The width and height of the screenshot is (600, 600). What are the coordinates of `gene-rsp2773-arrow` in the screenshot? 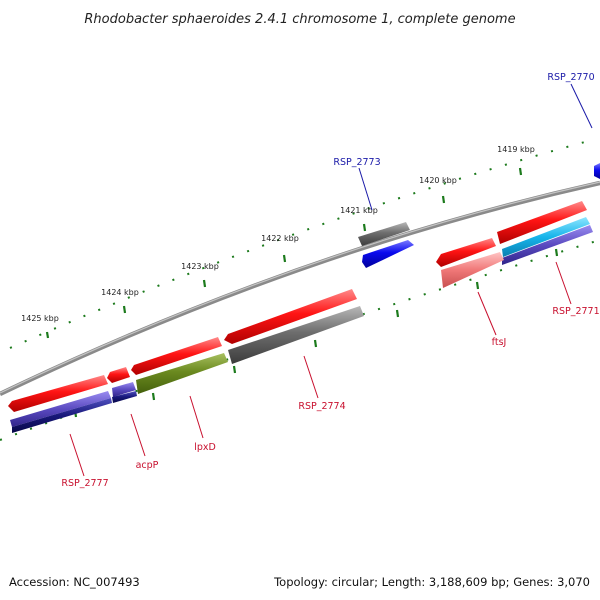 It's located at (384, 234).